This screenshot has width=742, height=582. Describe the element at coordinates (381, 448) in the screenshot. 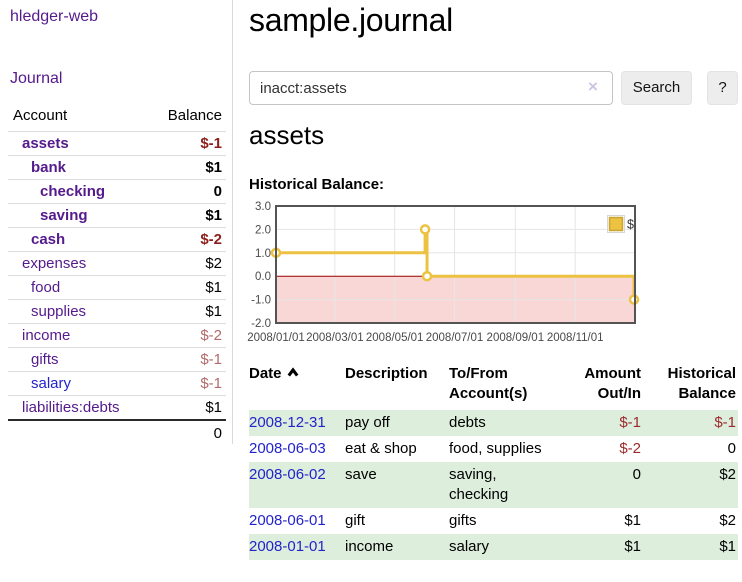

I see `transaction-description: eat & shop` at that location.